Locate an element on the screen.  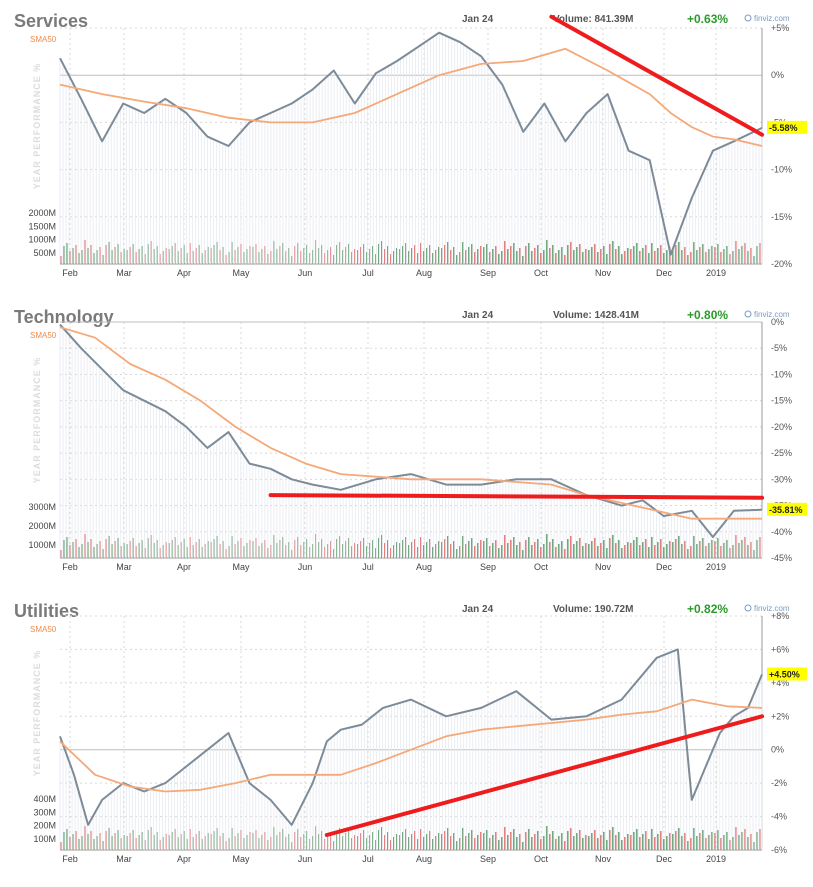
volume-bars is located at coordinates (410, 546).